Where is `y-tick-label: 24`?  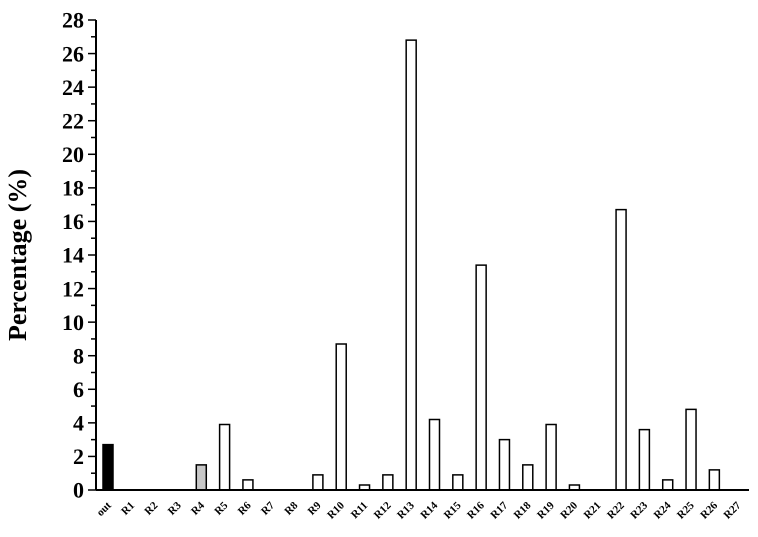
y-tick-label: 24 is located at coordinates (73, 87).